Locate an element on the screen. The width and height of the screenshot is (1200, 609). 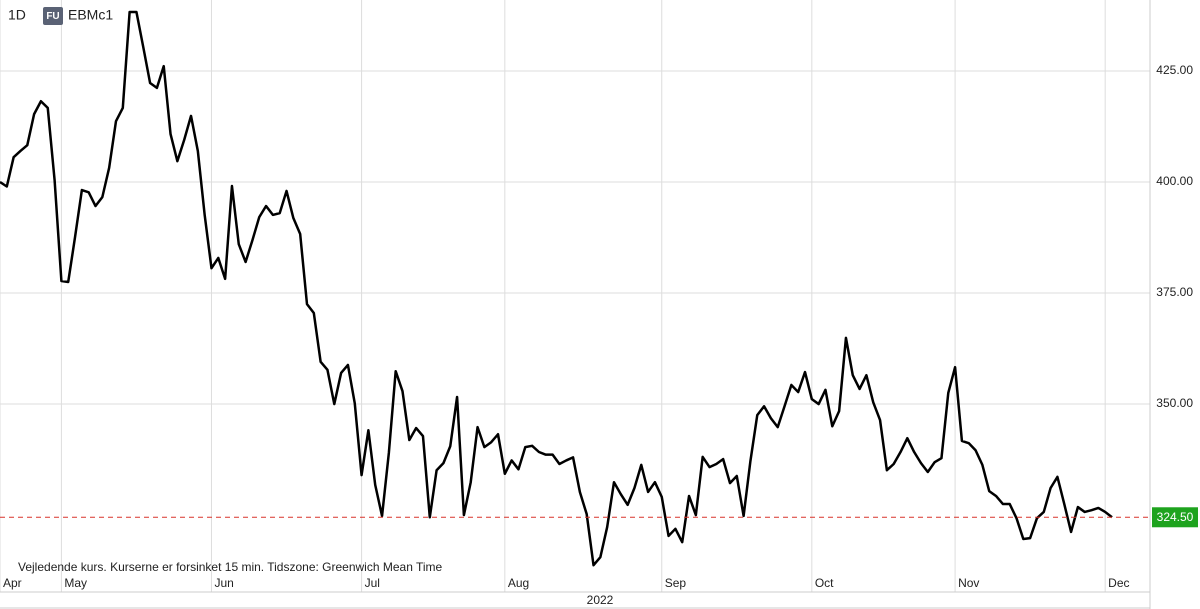
x-tick-label: Apr is located at coordinates (12, 583).